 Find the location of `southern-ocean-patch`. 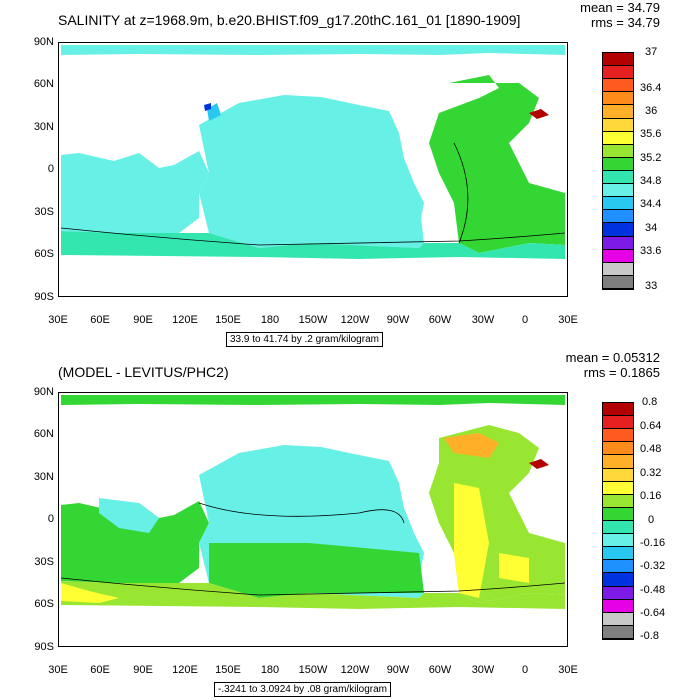

southern-ocean-patch is located at coordinates (90, 593).